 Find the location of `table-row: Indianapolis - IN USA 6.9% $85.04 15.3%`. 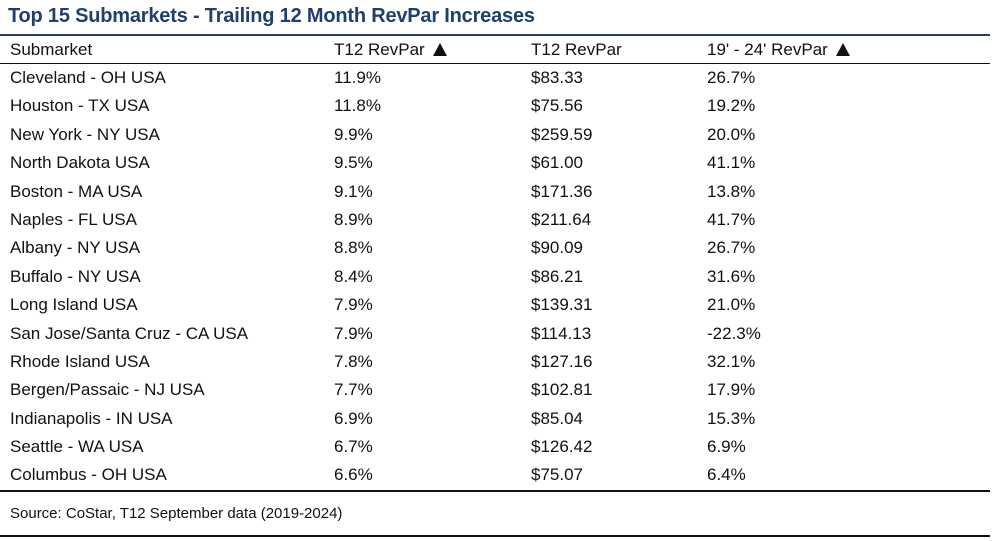

table-row: Indianapolis - IN USA 6.9% $85.04 15.3% is located at coordinates (495, 419).